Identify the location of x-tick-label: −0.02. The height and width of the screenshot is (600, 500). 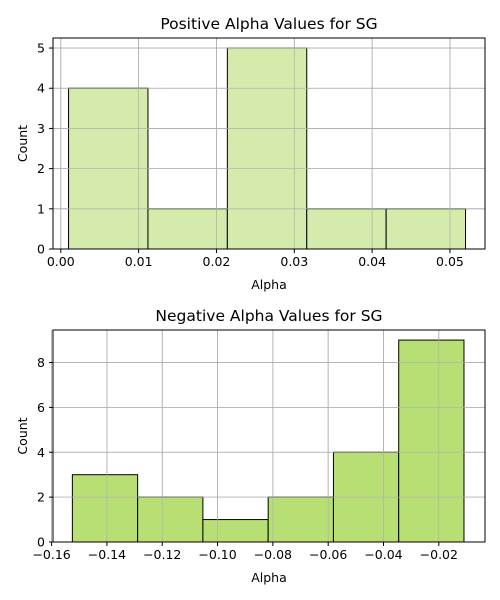
(439, 554).